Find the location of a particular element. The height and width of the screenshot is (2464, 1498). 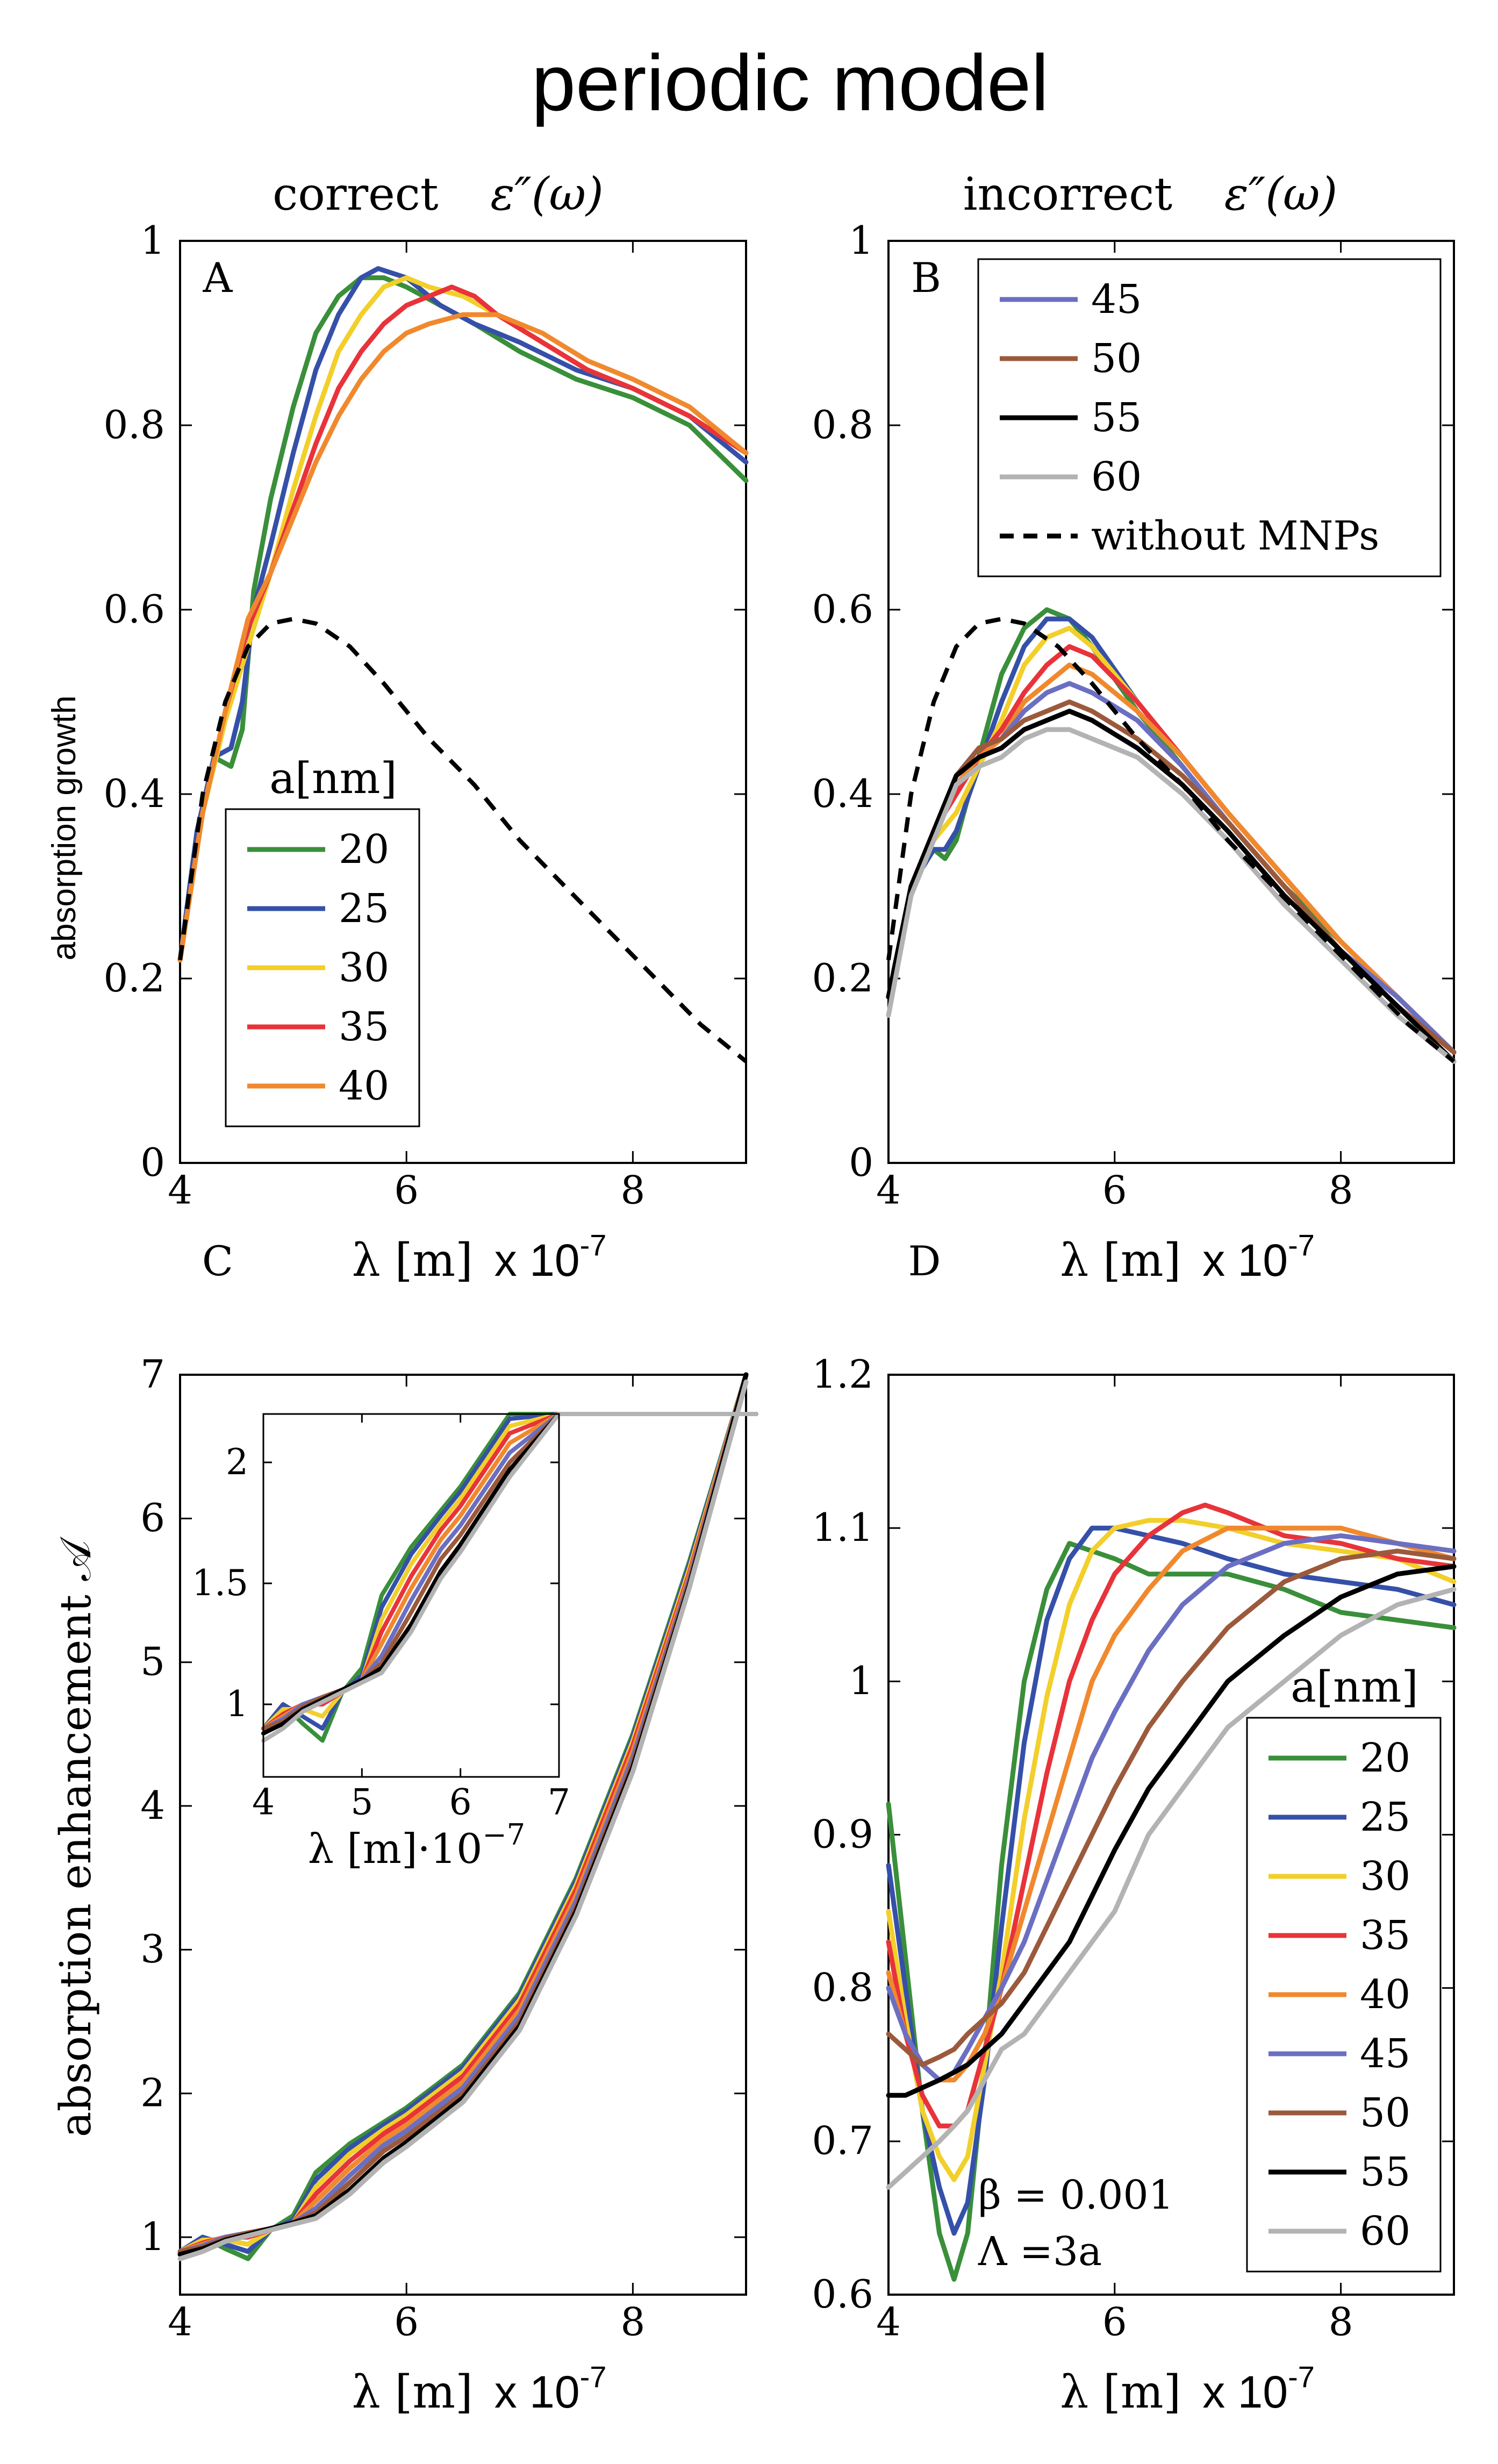

y-axis-label: absorption growth is located at coordinates (64, 828).